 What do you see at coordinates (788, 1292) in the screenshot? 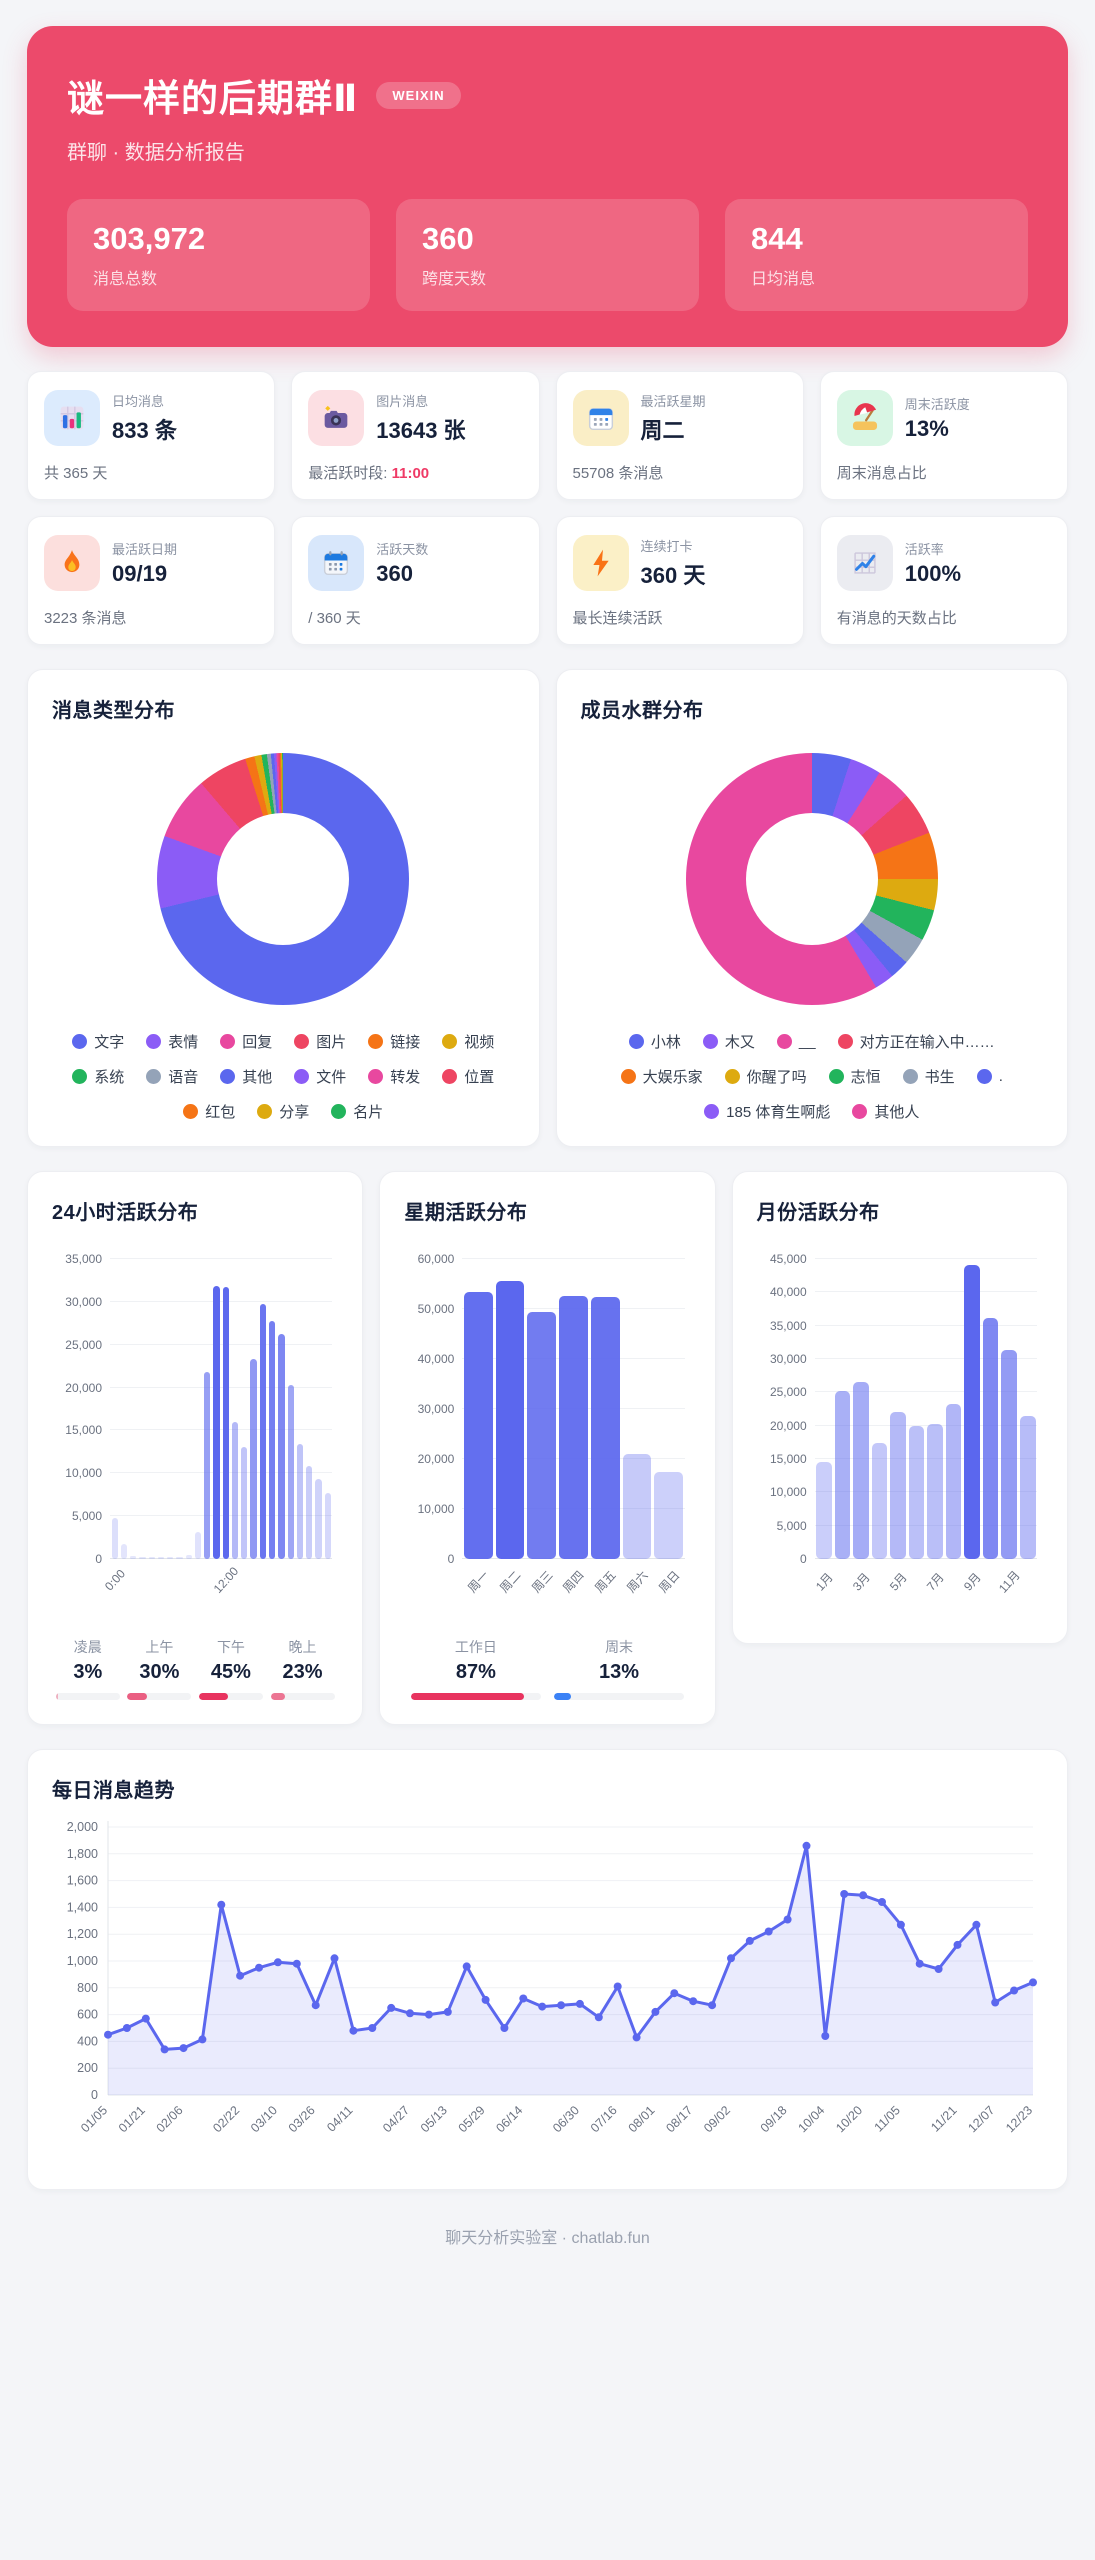
I see `y-axis-tick-label: 40,000` at bounding box center [788, 1292].